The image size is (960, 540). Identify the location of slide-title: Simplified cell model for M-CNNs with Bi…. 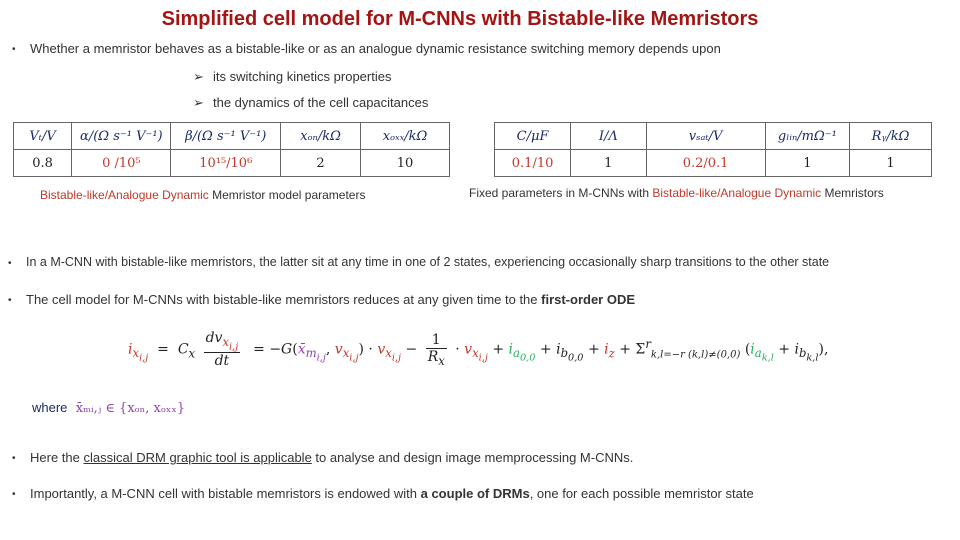
(460, 19).